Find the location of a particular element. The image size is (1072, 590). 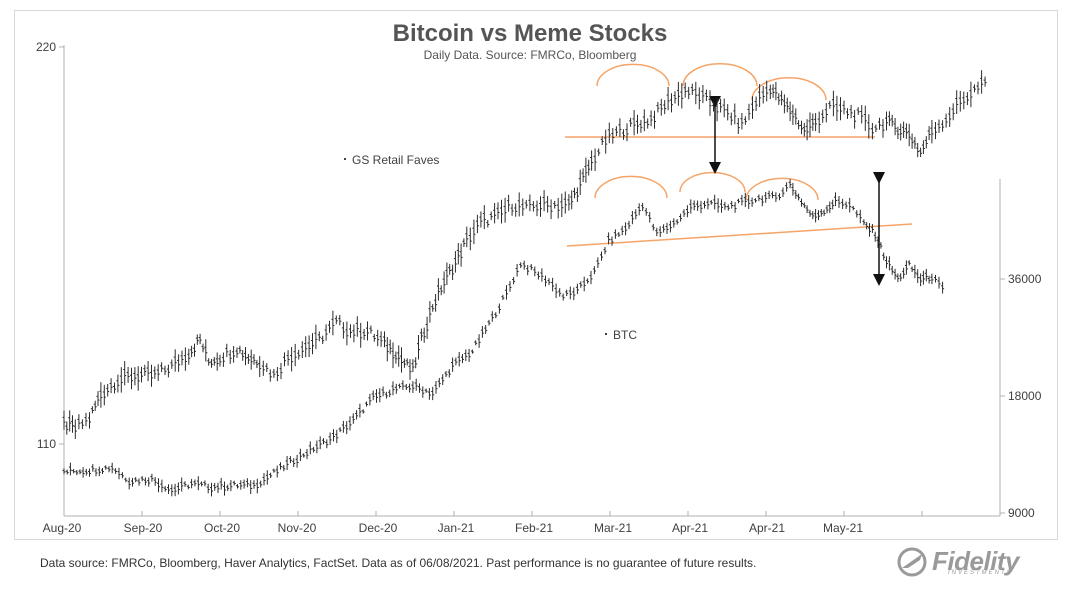

chart-subtitle: Daily Data. Source: FMRCo, Bloomberg is located at coordinates (530, 55).